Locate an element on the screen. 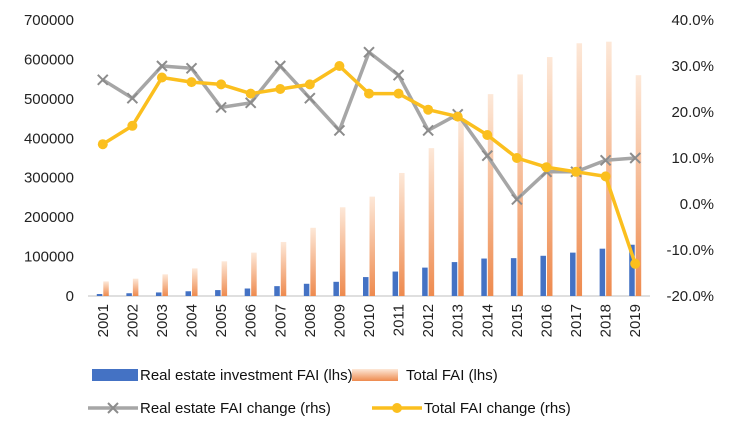 Image resolution: width=736 pixels, height=424 pixels. legend-label-real-estate-fai-change: Real estate FAI change (rhs) is located at coordinates (235, 408).